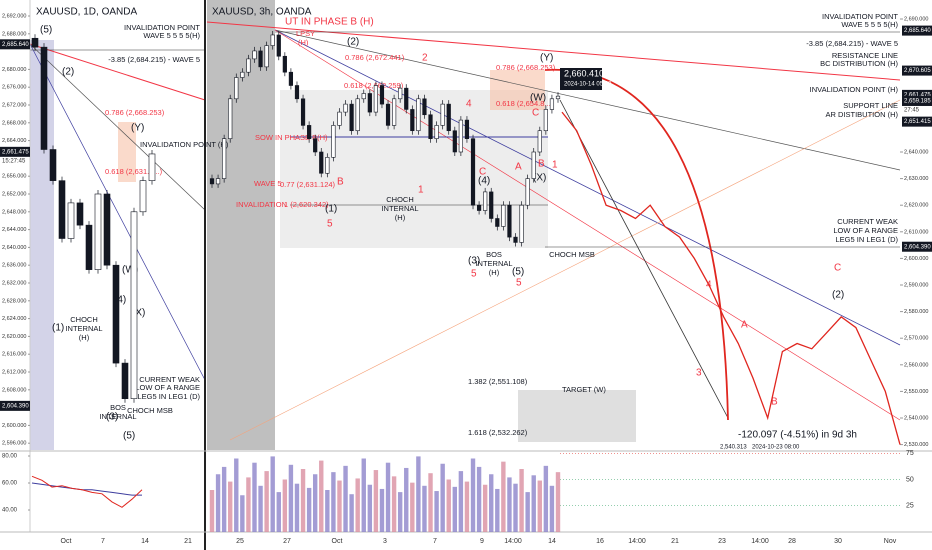 This screenshot has height=550, width=932. I want to click on tooltip-date: 2024-10-14 05:00, so click(588, 85).